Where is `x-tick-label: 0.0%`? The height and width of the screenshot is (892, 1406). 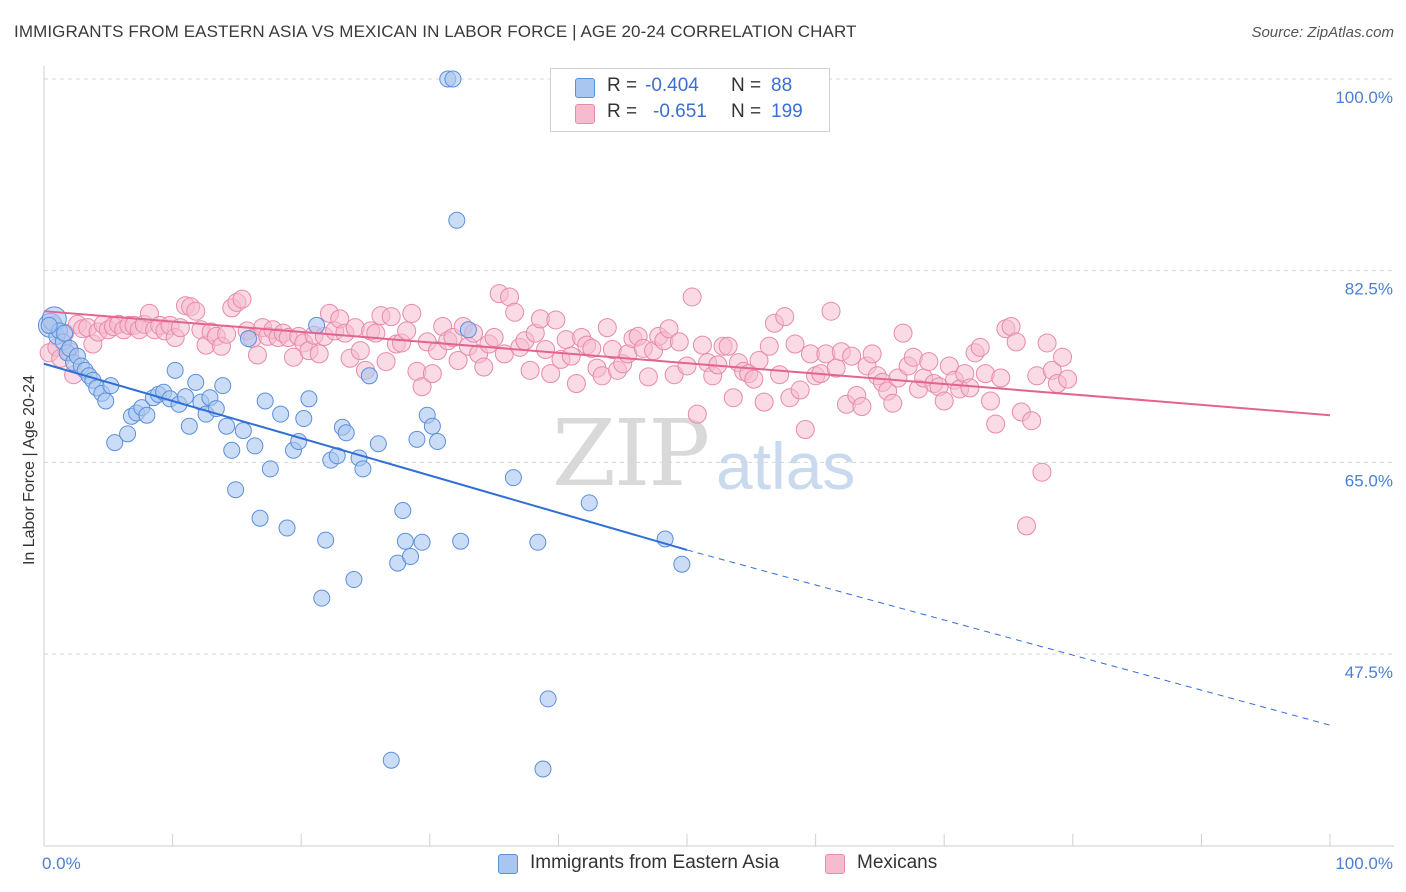 x-tick-label: 0.0% is located at coordinates (61, 863).